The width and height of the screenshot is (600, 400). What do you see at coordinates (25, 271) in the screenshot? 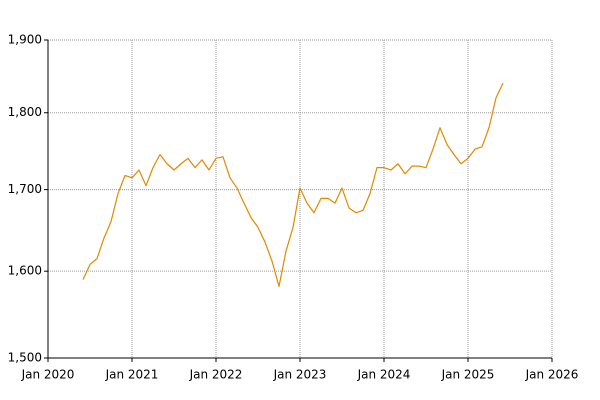
I see `y-tick-label: 1,600` at bounding box center [25, 271].